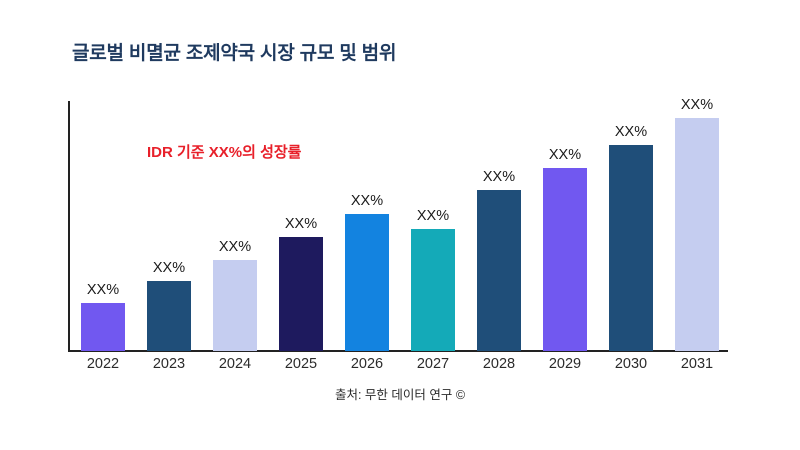  I want to click on bar-value-label-2031: XX%, so click(697, 105).